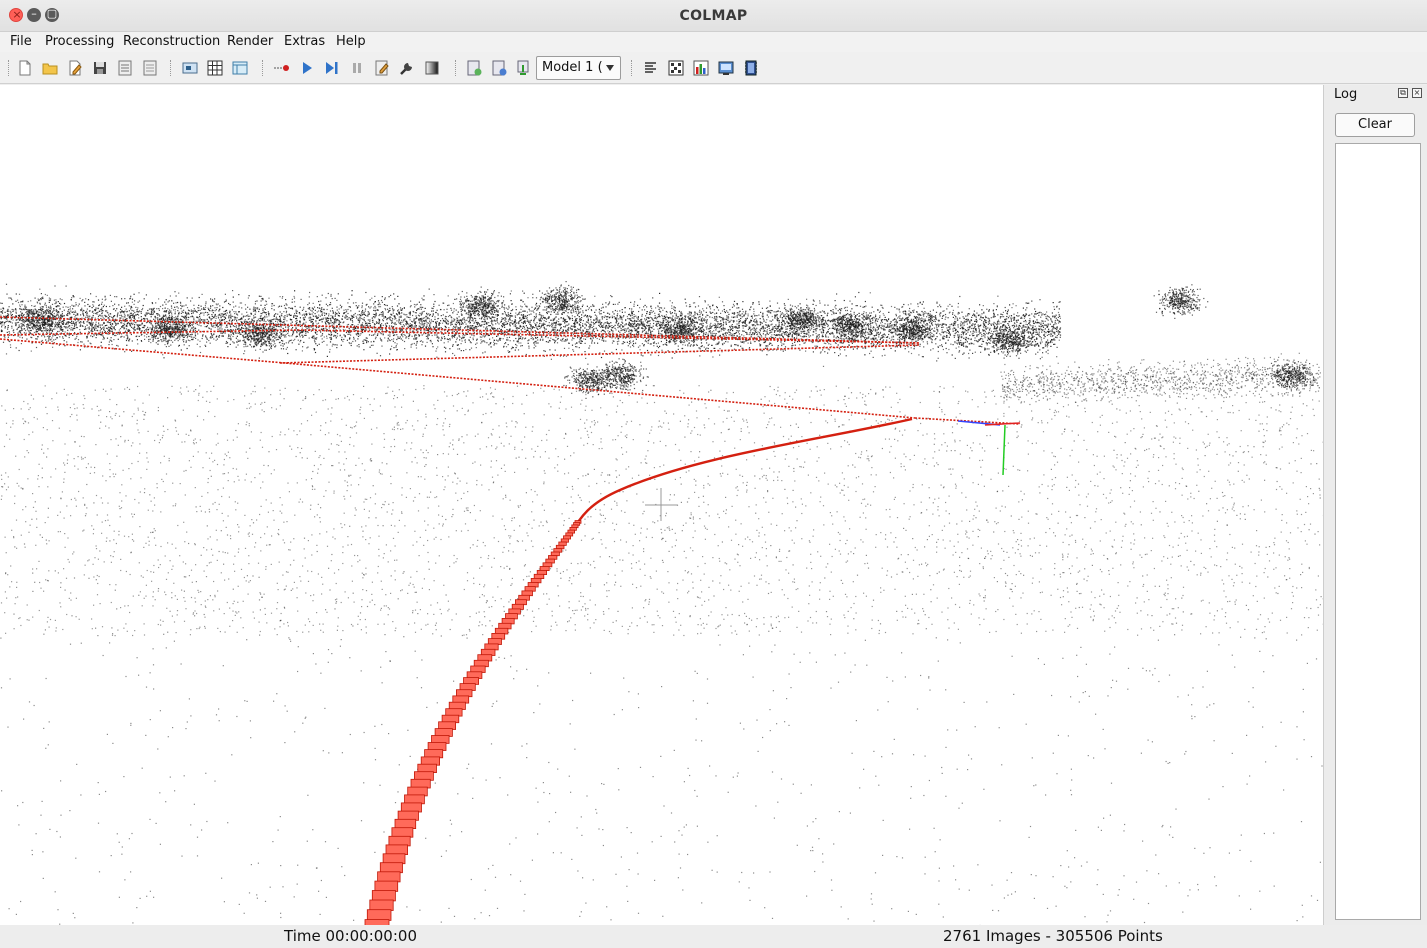  What do you see at coordinates (432, 68) in the screenshot?
I see `dense-reconstruction-icon` at bounding box center [432, 68].